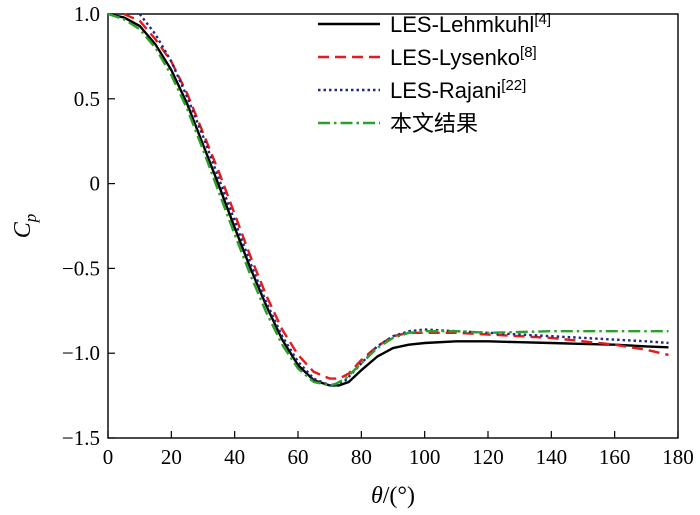 The height and width of the screenshot is (515, 700). Describe the element at coordinates (462, 24) in the screenshot. I see `legend-series-name: LES-Lehmkuhl` at that location.